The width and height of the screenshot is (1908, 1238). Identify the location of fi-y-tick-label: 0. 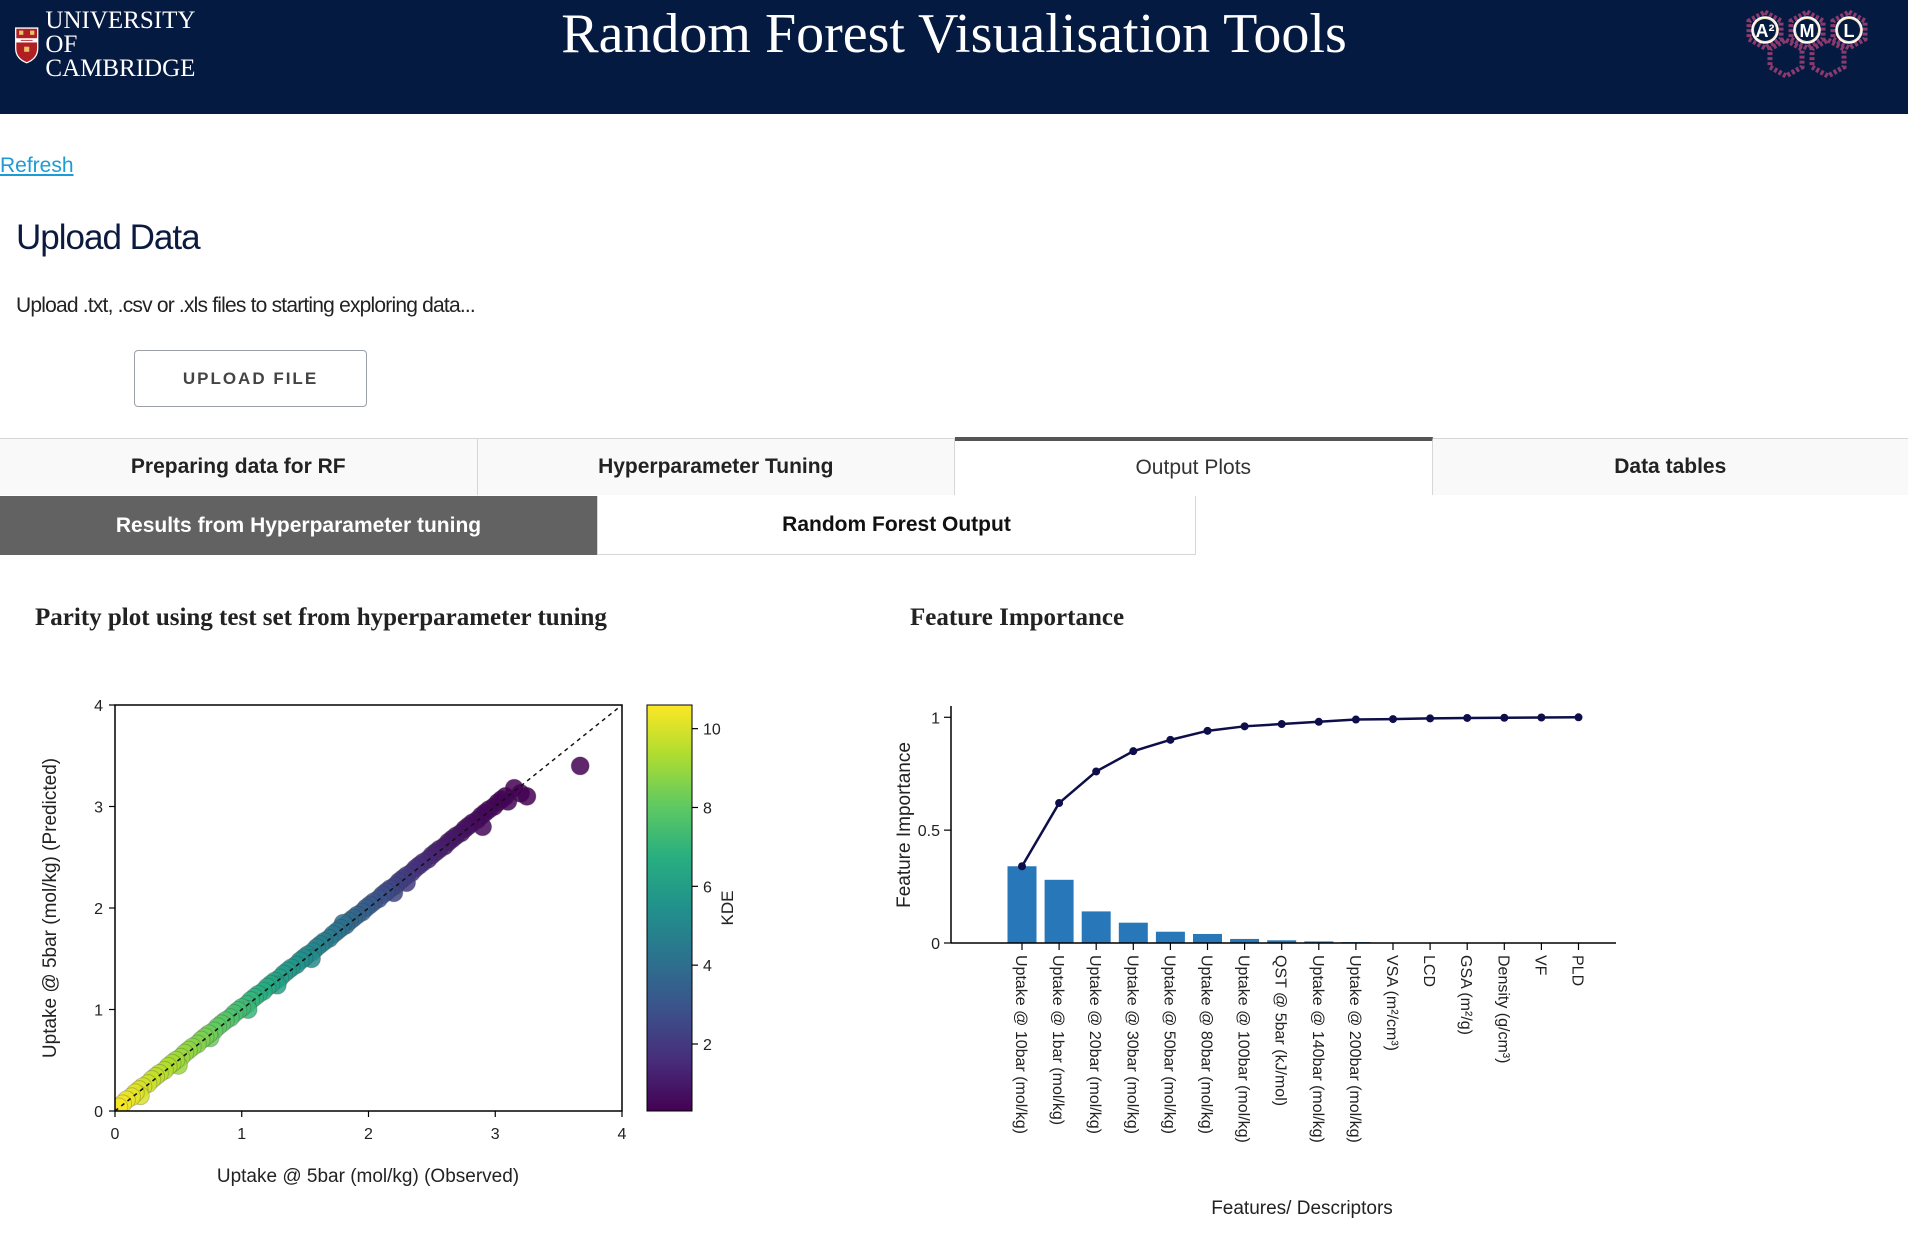
(935, 944).